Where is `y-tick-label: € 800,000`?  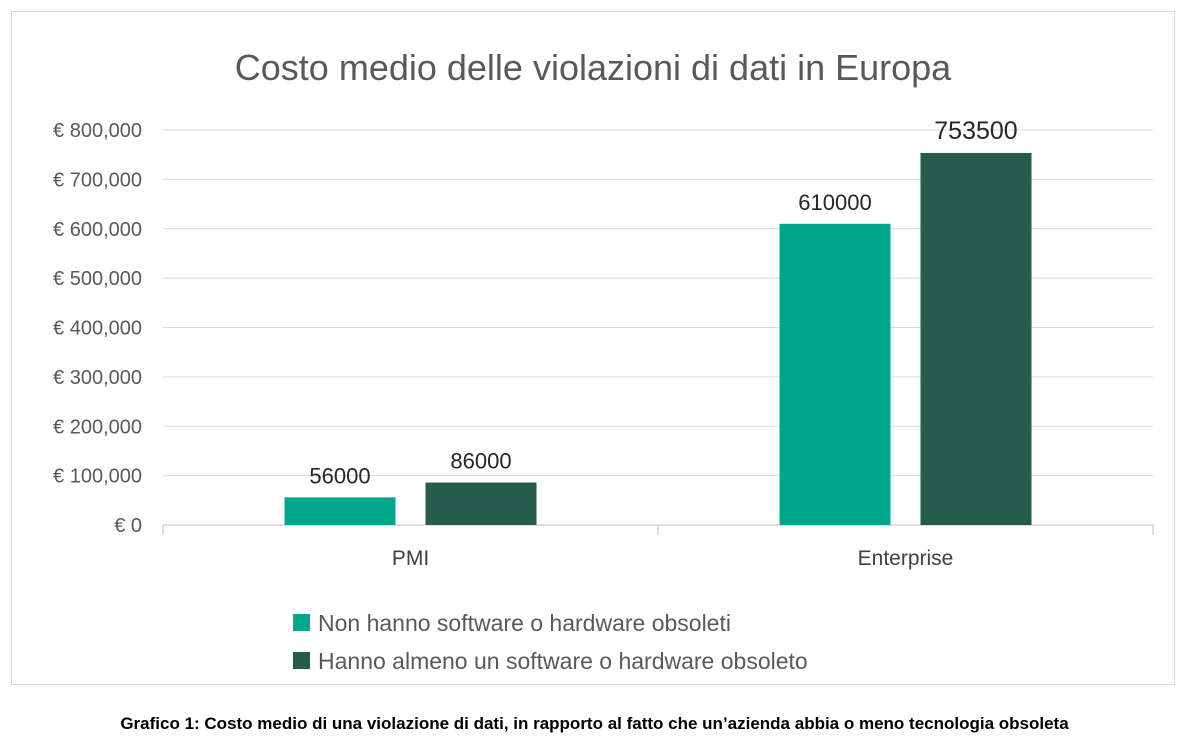
y-tick-label: € 800,000 is located at coordinates (97, 131).